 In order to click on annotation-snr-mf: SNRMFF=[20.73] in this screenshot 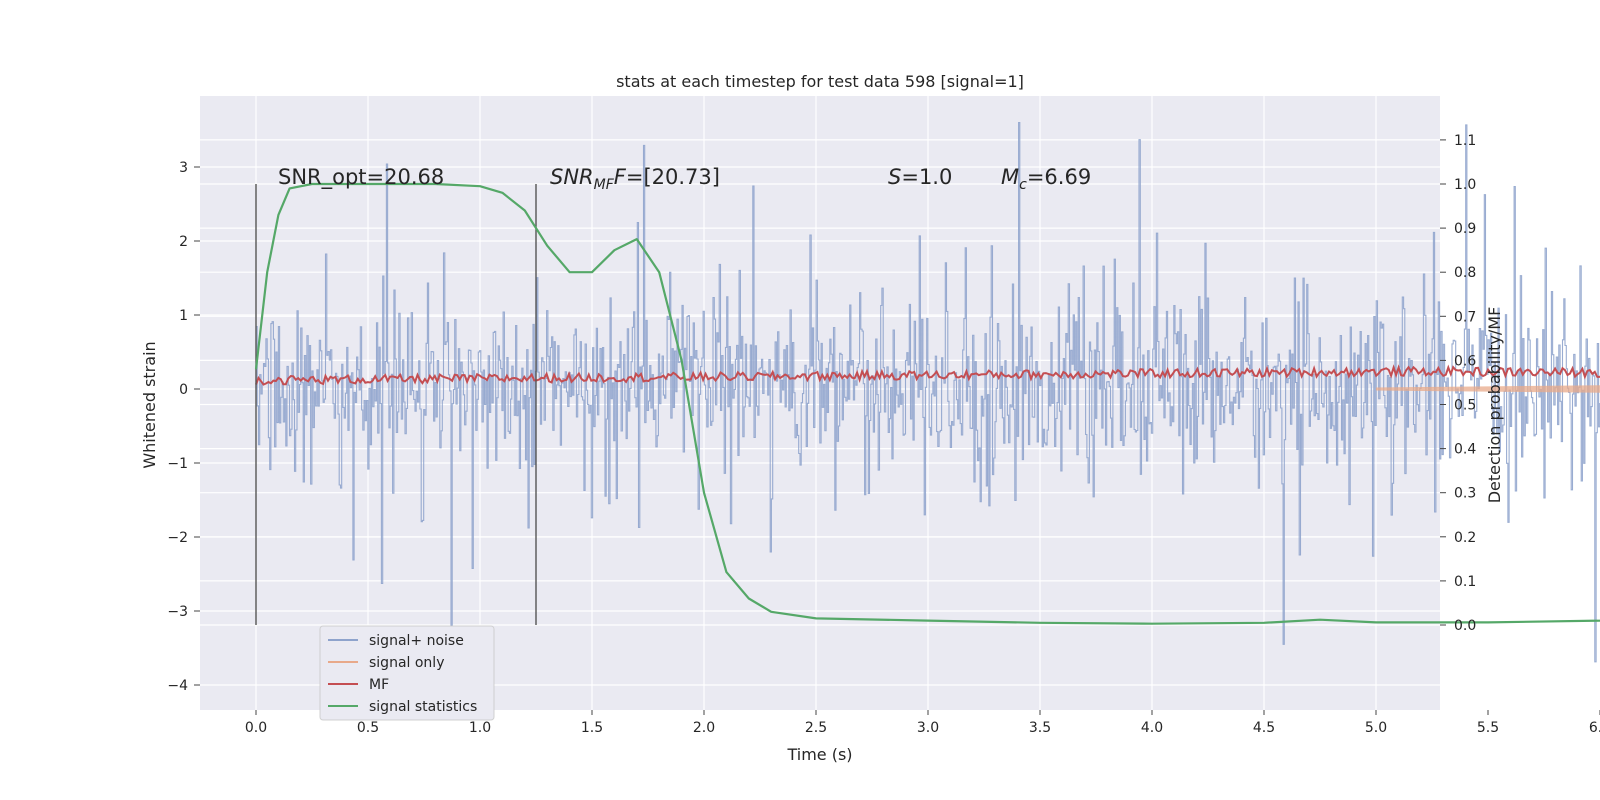, I will do `click(635, 179)`.